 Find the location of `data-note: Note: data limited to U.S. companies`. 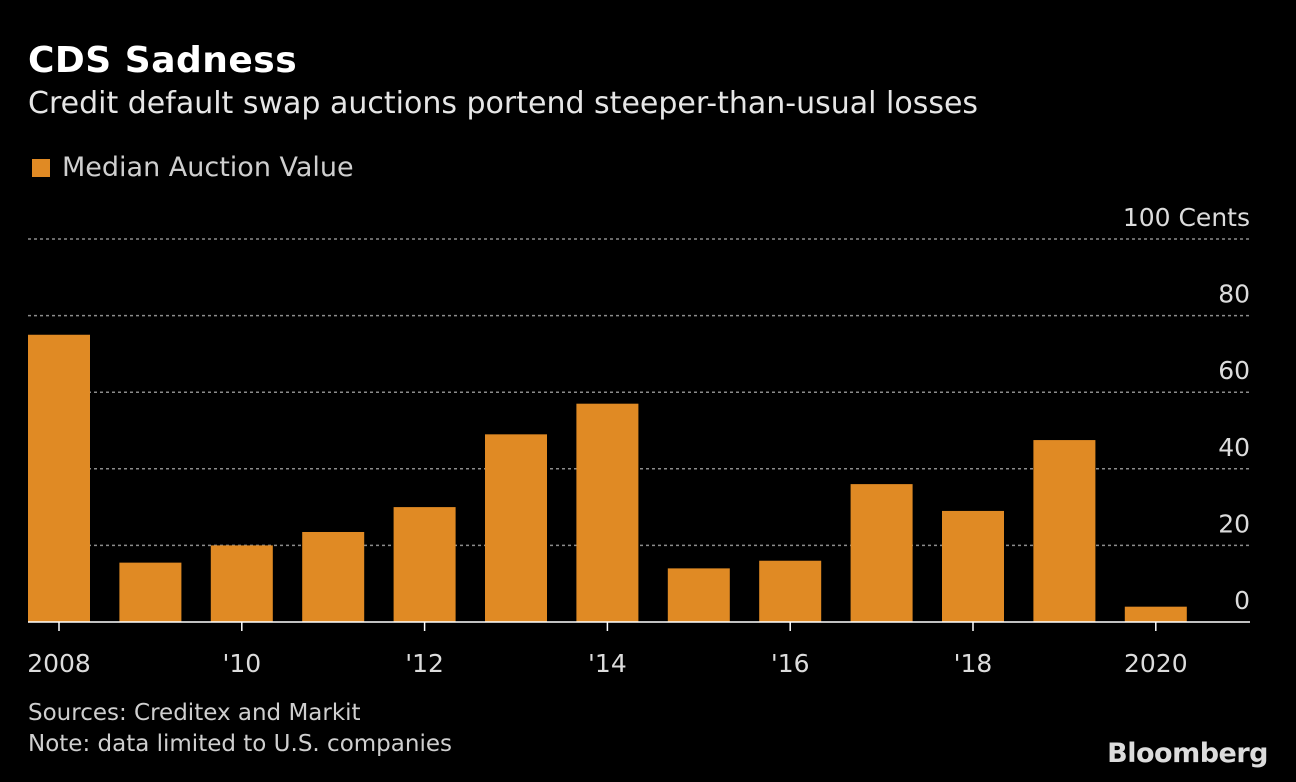

data-note: Note: data limited to U.S. companies is located at coordinates (240, 744).